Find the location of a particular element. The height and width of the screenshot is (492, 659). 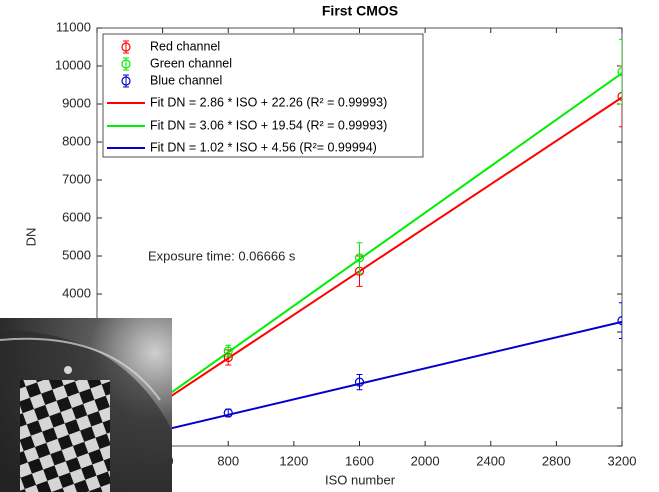

legend-box is located at coordinates (263, 95).